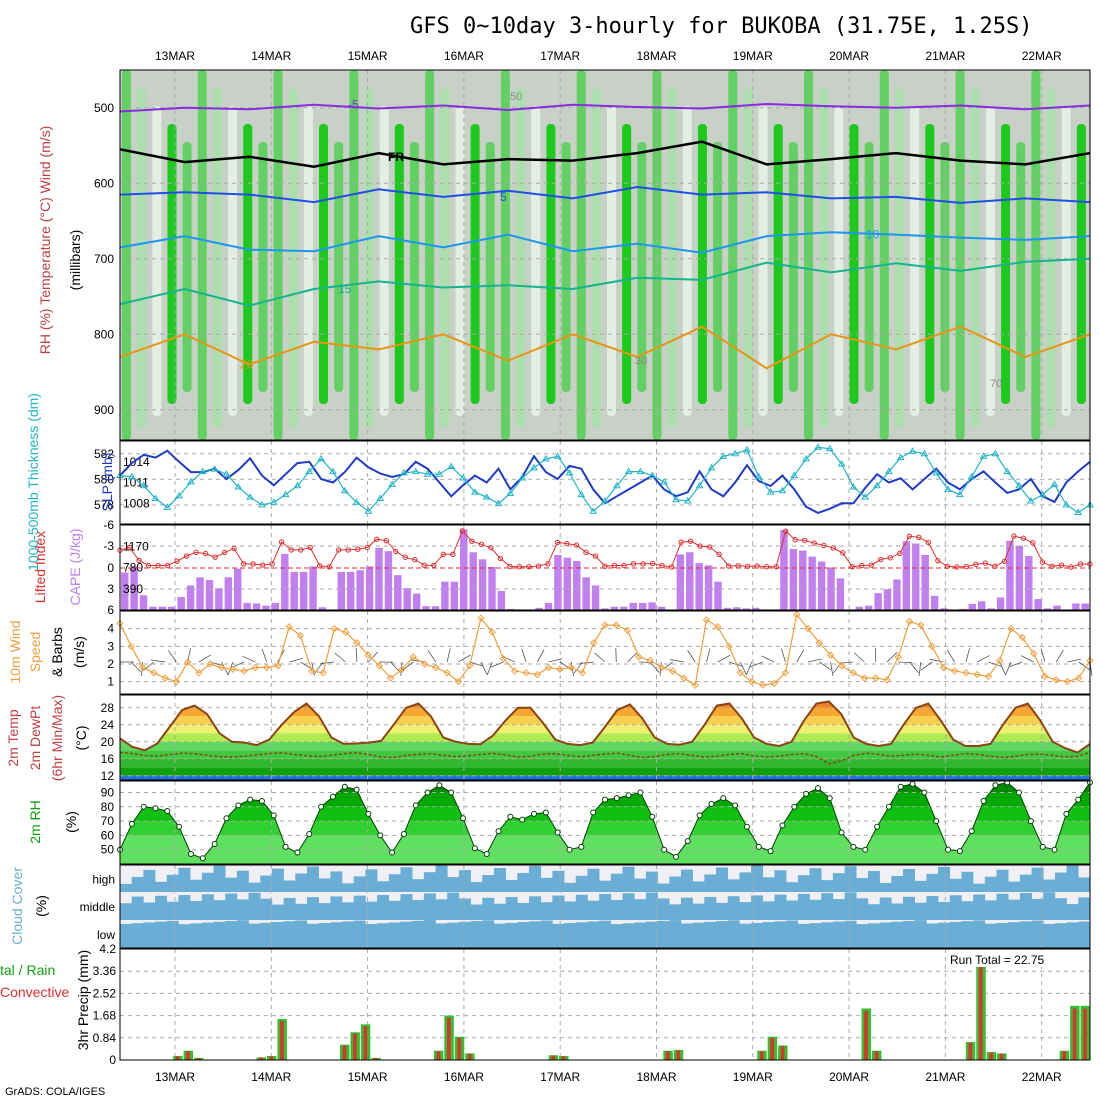 The image size is (1100, 1100). What do you see at coordinates (560, 1077) in the screenshot?
I see `bottom-date-label: 17MAR` at bounding box center [560, 1077].